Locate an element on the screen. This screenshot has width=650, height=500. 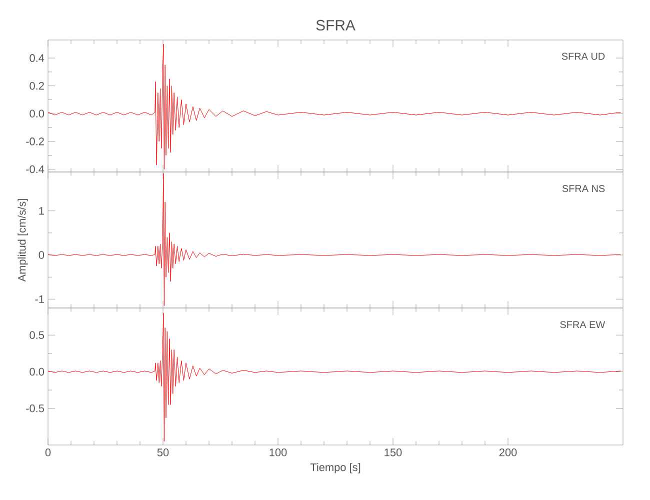
x-tick-label: 100 is located at coordinates (278, 452).